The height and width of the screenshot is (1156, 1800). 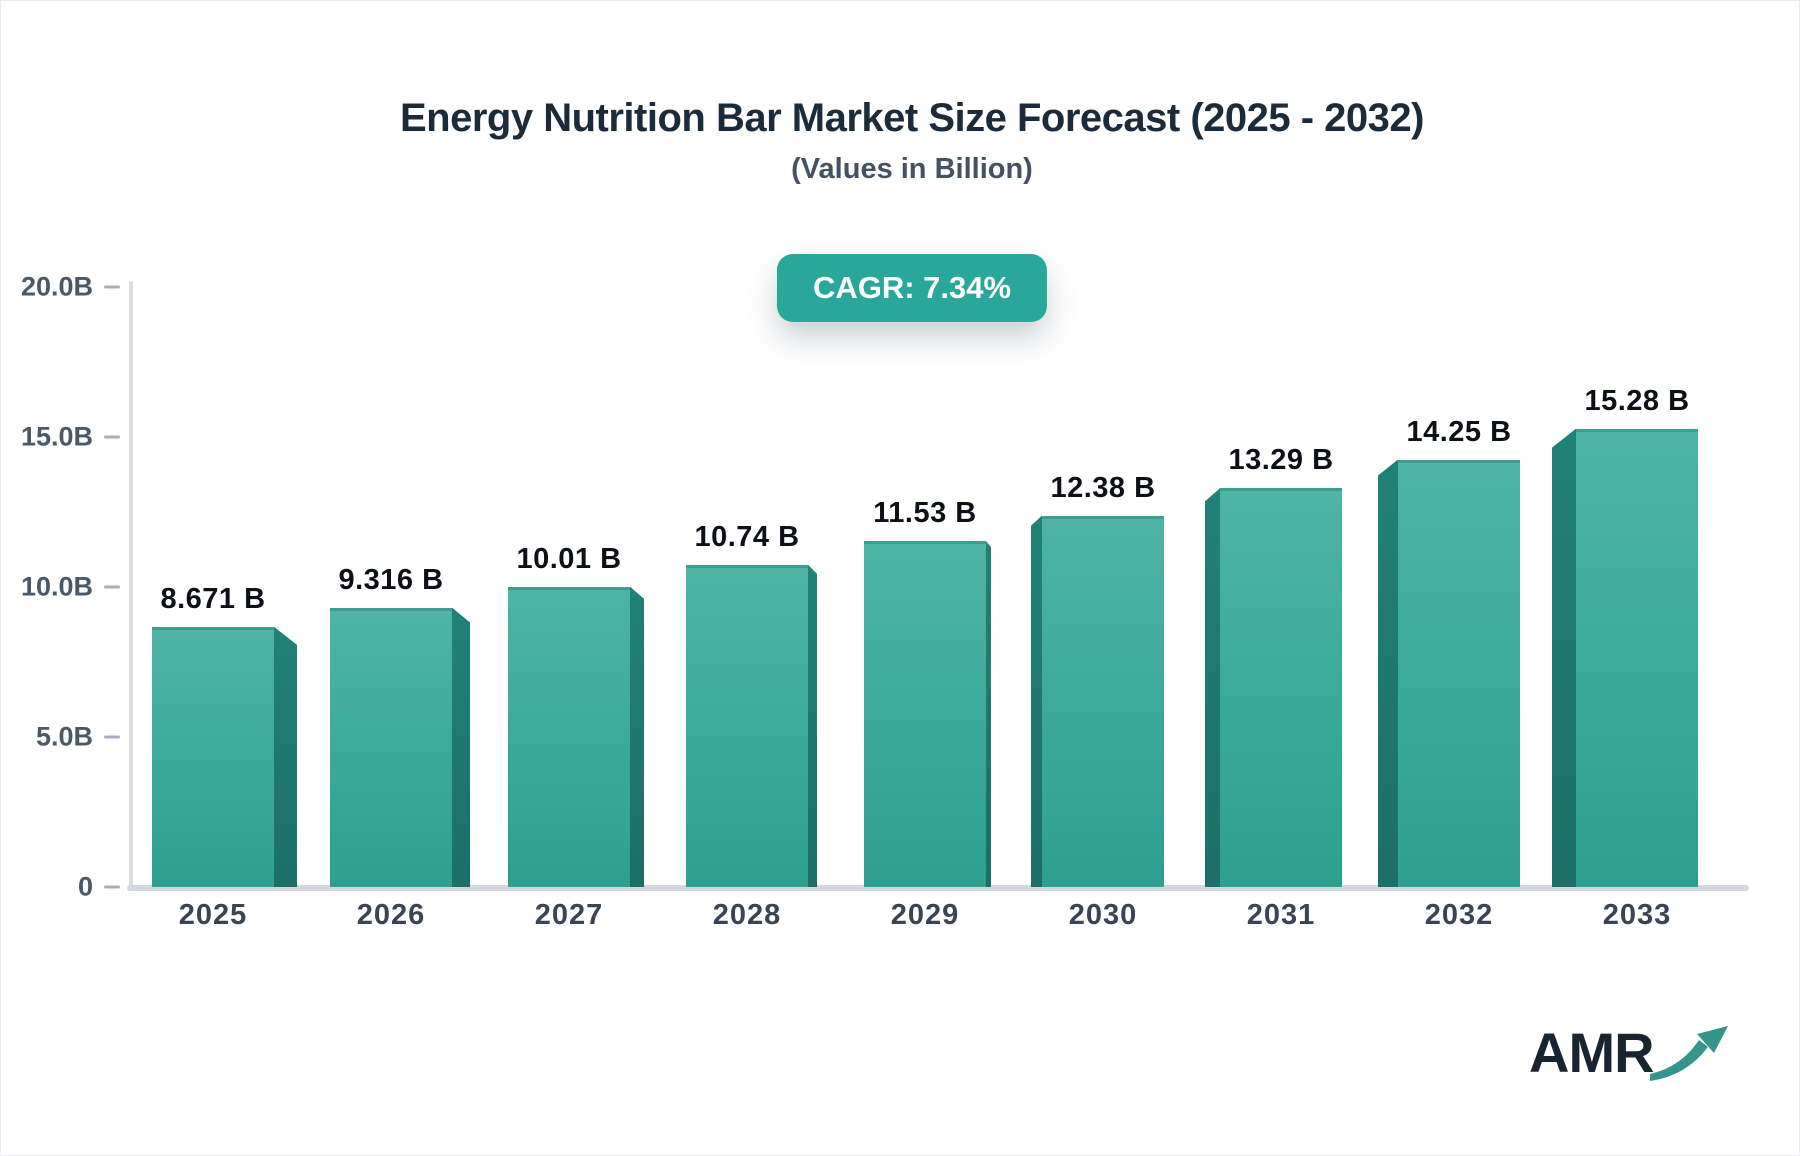 I want to click on bar-value-label: 11.53 B, so click(x=925, y=513).